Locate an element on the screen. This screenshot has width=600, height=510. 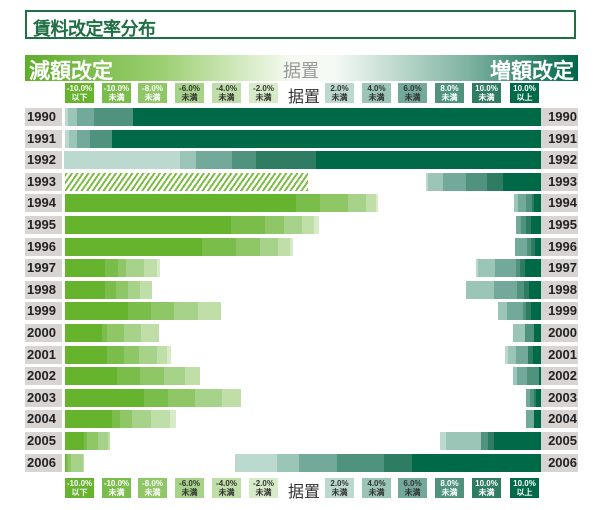
year-label-left: 1990 is located at coordinates (43, 117).